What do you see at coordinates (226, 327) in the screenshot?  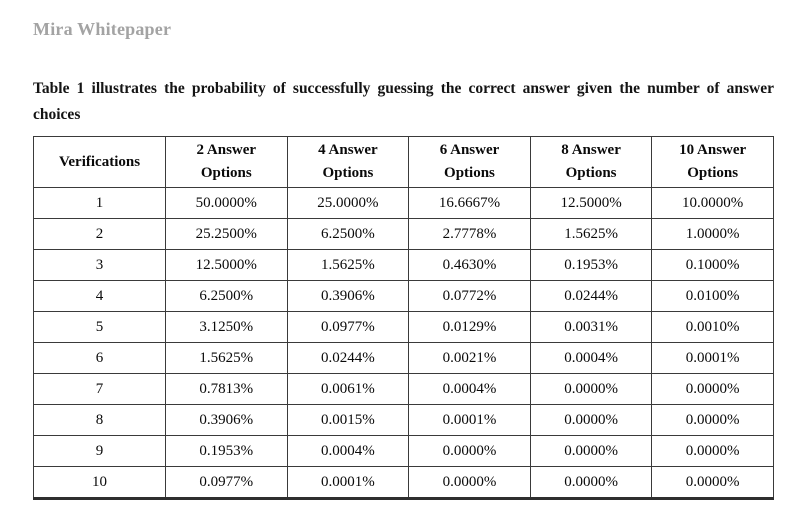 I see `probability-cell: 3.1250%` at bounding box center [226, 327].